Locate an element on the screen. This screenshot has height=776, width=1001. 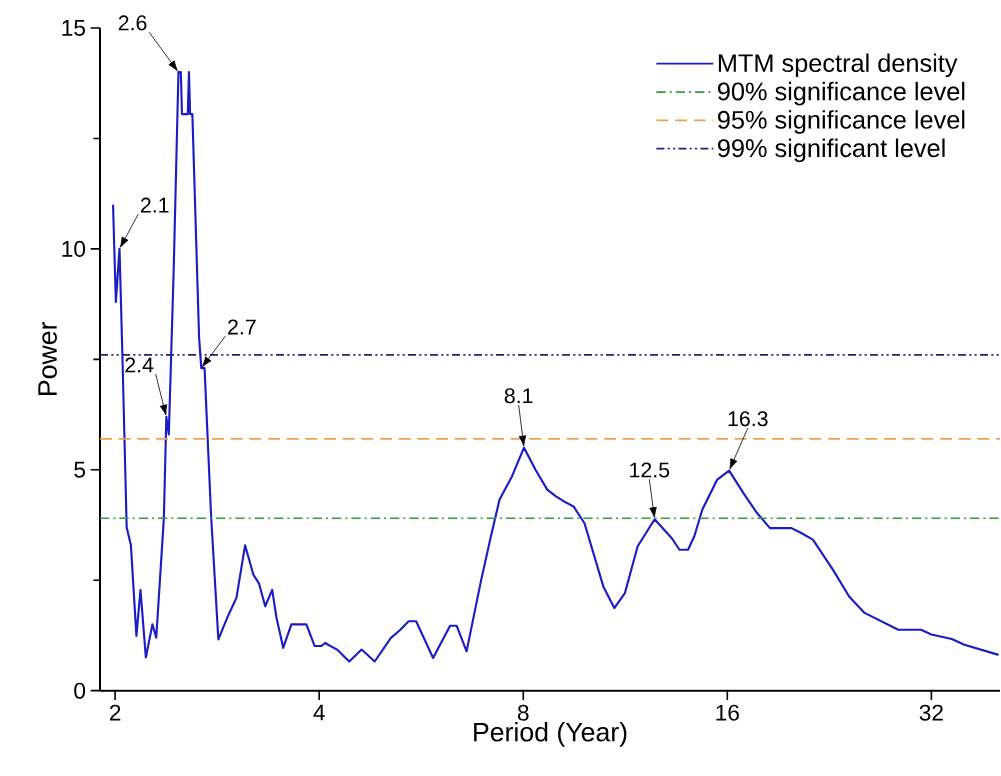
y-tick-label: 15 is located at coordinates (73, 28).